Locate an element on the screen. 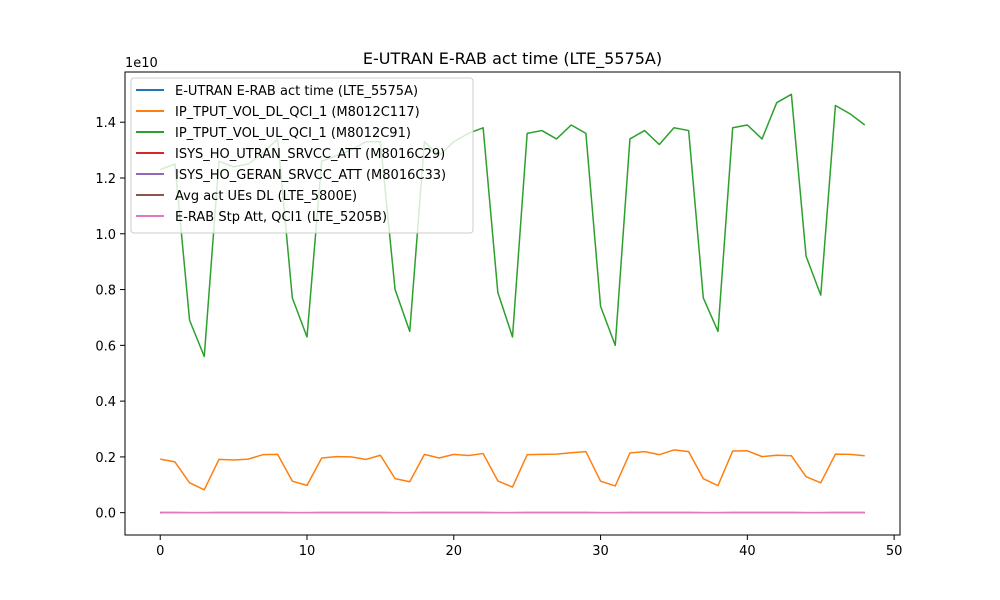 Image resolution: width=1000 pixels, height=600 pixels. y-tick-label: 1.2 is located at coordinates (105, 179).